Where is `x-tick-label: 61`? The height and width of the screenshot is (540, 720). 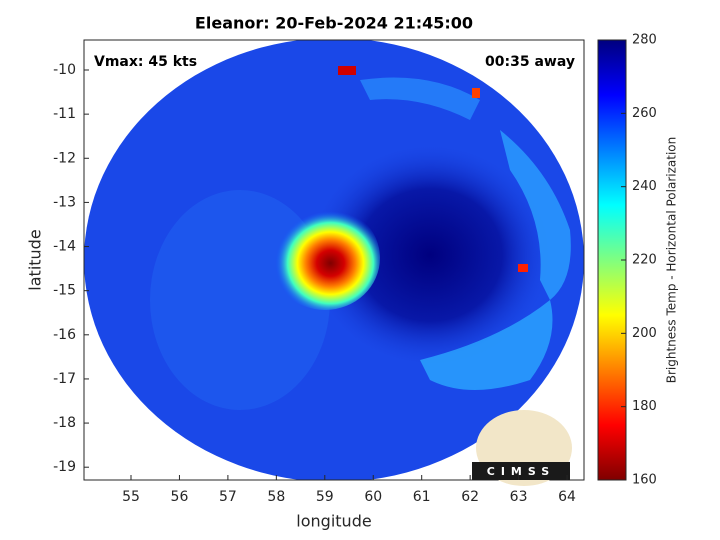 x-tick-label: 61 is located at coordinates (422, 497).